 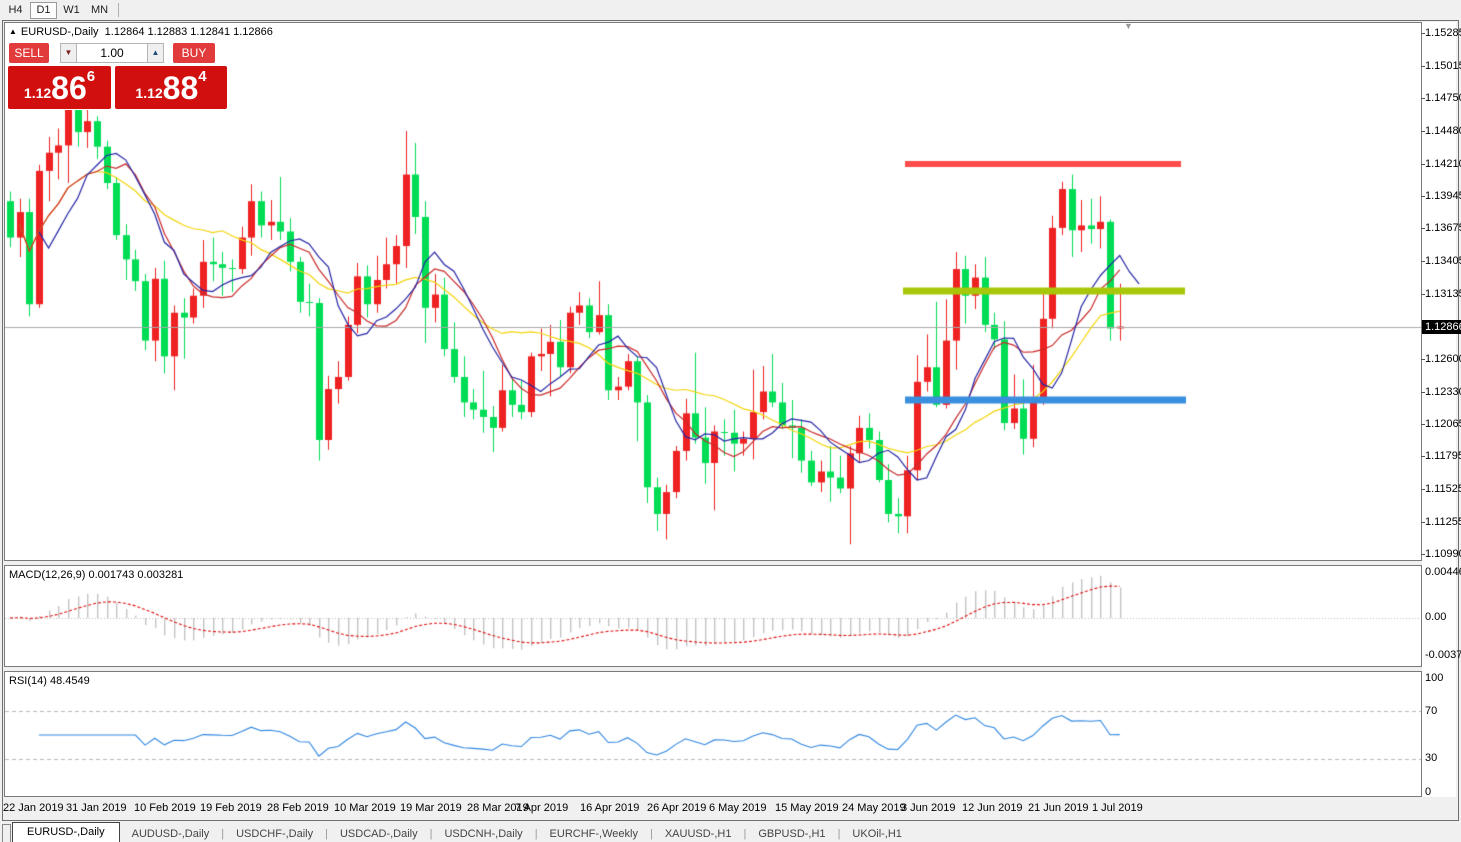 What do you see at coordinates (874, 808) in the screenshot?
I see `date-axis-label: 24 May 2019` at bounding box center [874, 808].